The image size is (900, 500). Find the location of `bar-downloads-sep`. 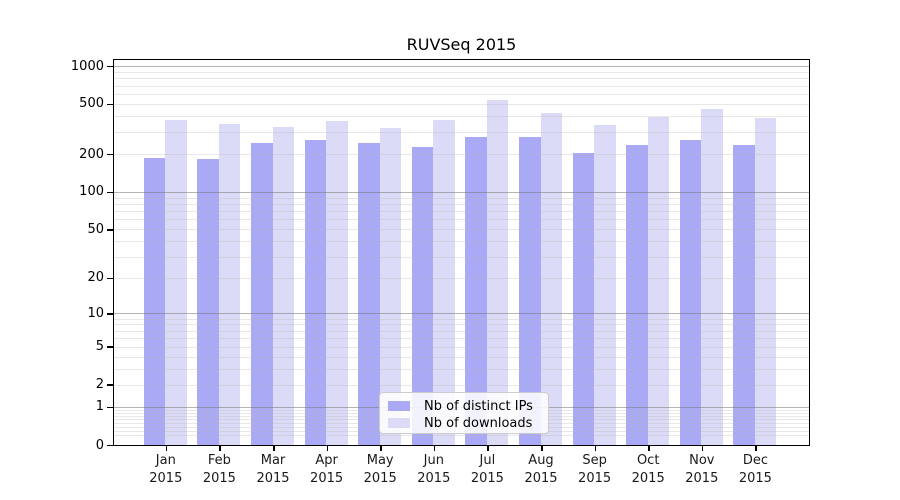

bar-downloads-sep is located at coordinates (605, 285).